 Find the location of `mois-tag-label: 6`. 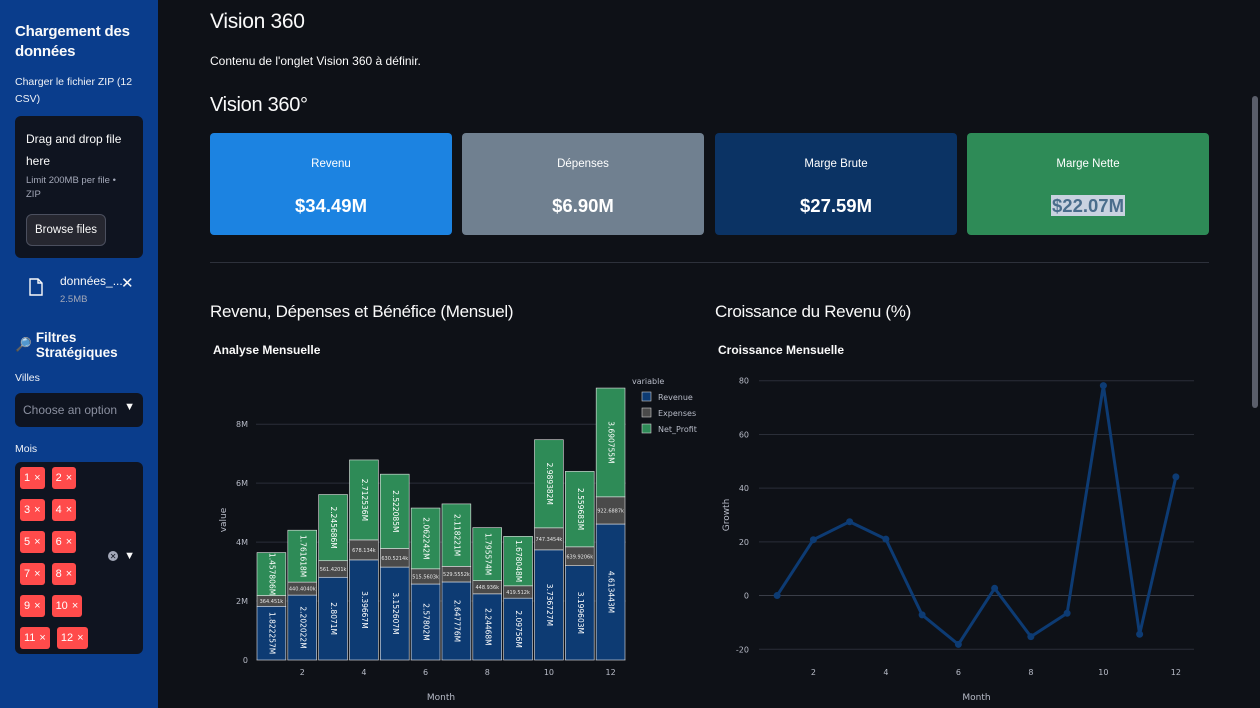

mois-tag-label: 6 is located at coordinates (58, 542).